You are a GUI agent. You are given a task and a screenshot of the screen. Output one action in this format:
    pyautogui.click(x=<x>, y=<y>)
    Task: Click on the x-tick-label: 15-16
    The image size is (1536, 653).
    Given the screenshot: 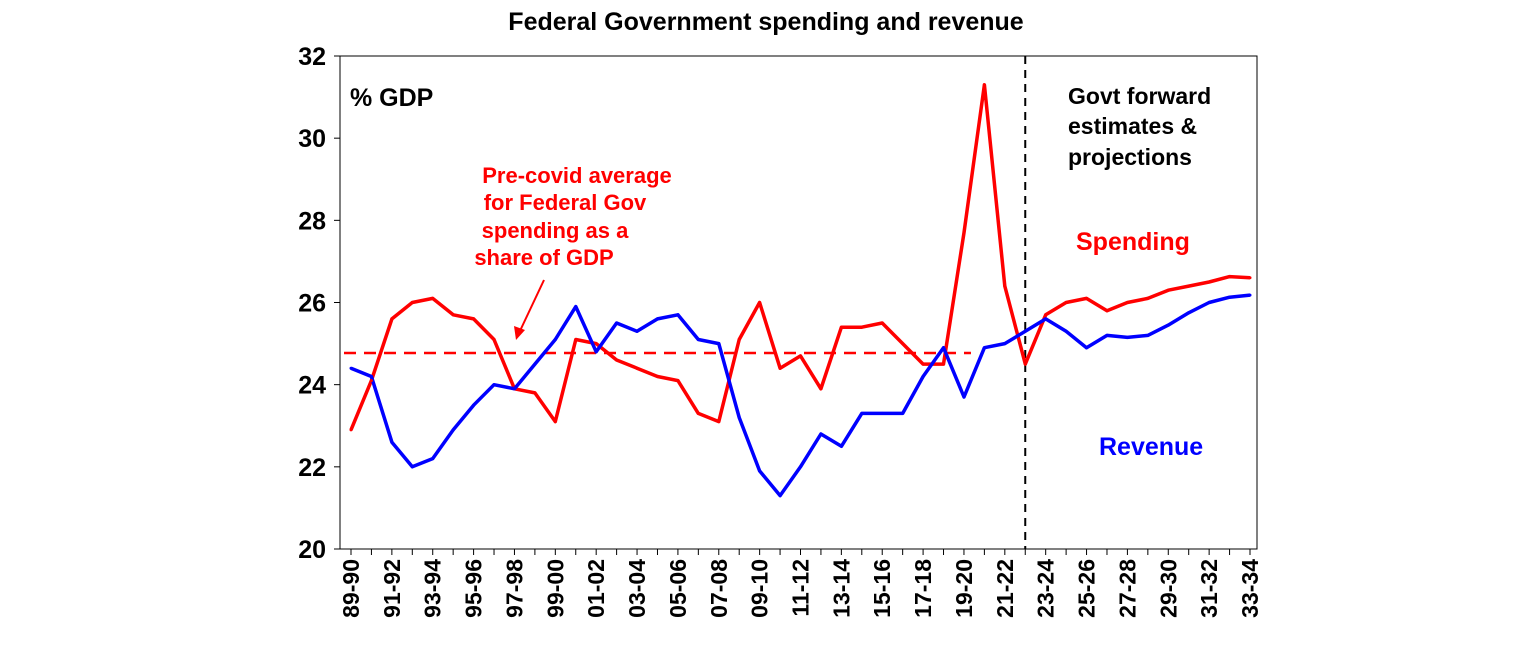 What is the action you would take?
    pyautogui.click(x=882, y=588)
    